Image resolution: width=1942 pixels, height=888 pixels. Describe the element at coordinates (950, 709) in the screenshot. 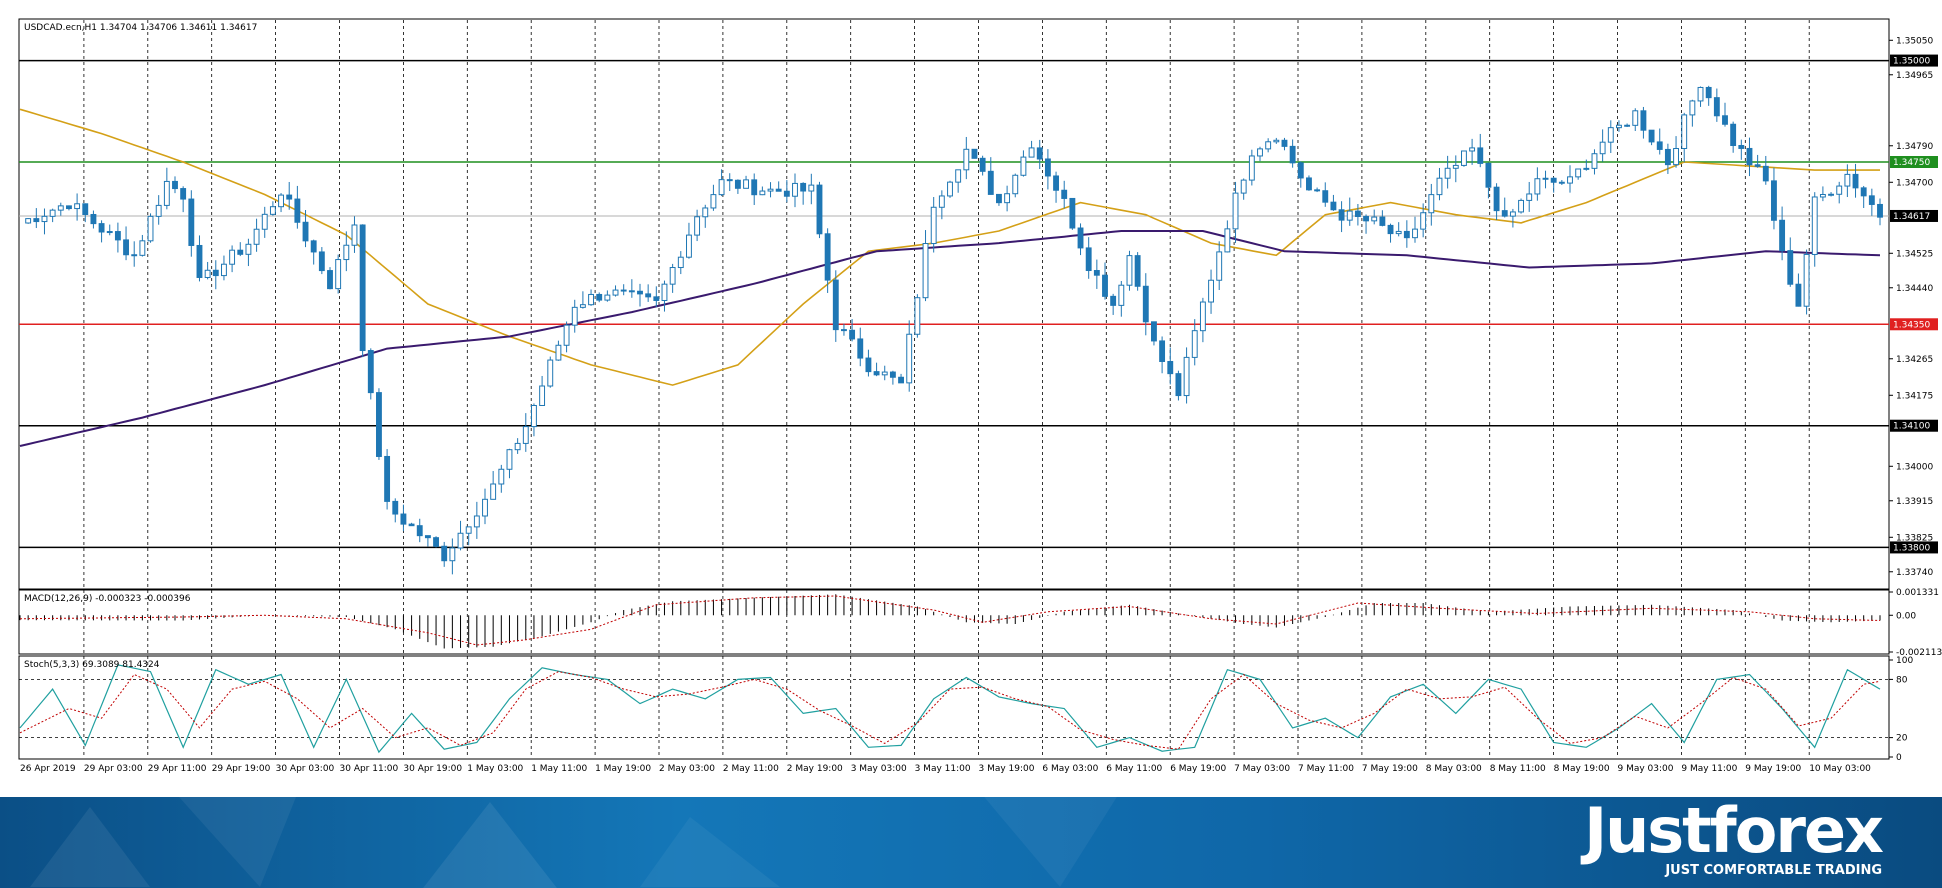

I see `stoch-k-line` at that location.